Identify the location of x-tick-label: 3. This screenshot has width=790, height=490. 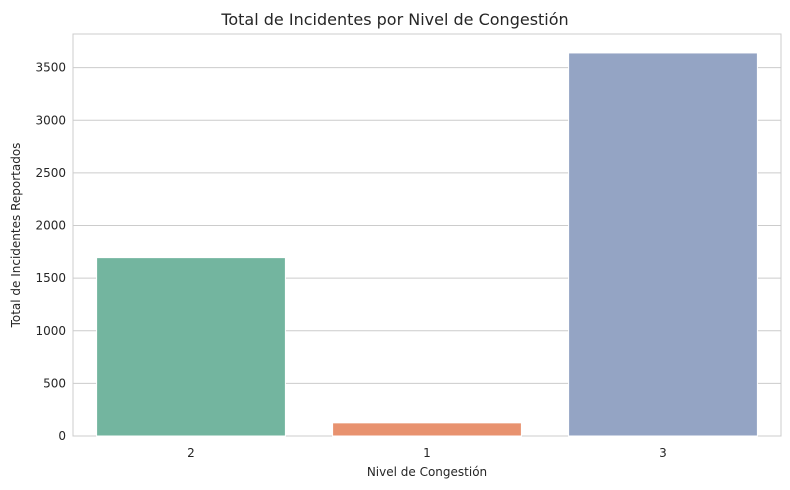
(663, 453).